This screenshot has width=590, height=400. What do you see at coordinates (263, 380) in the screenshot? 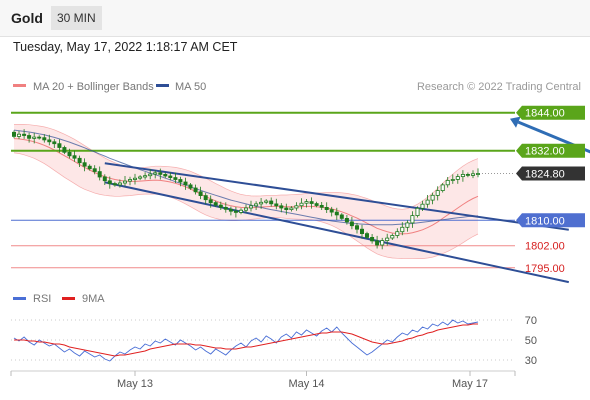
I see `x-axis: May 13 May 14 May 17` at bounding box center [263, 380].